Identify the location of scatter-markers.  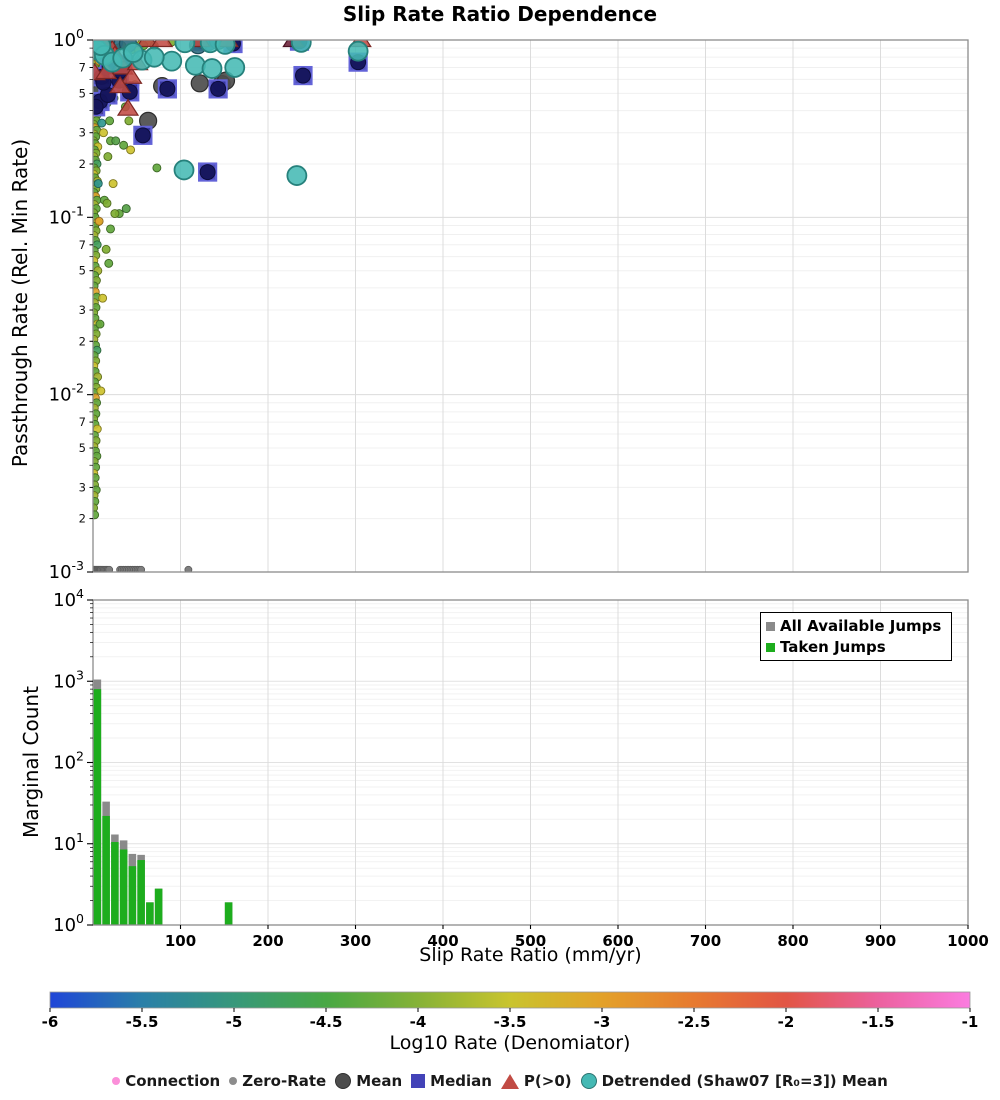
(232, 306).